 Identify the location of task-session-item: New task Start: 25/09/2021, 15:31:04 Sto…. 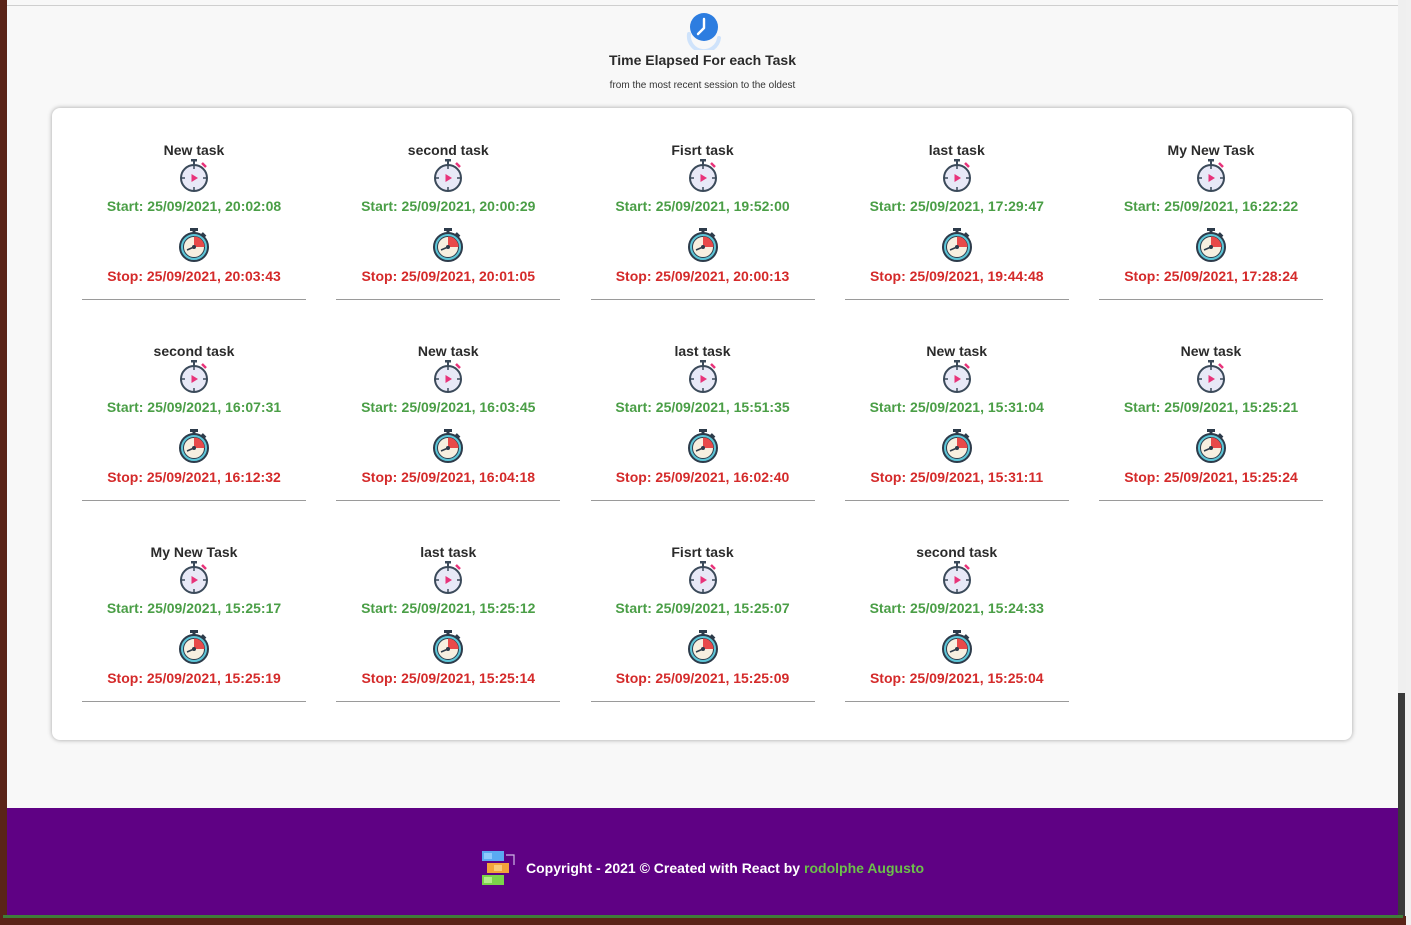
(956, 439).